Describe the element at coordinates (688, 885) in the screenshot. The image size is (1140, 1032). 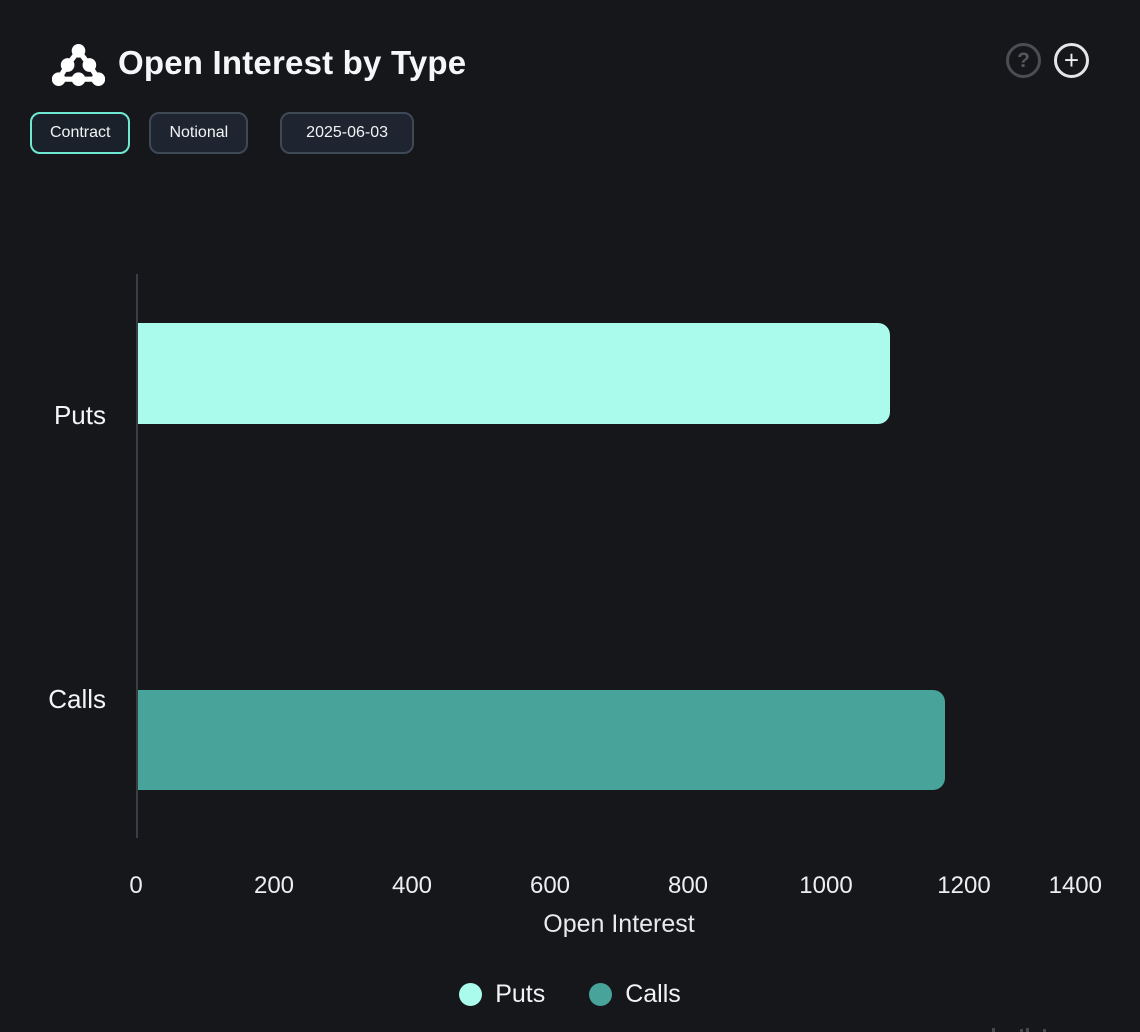
I see `x-axis-tick-label: 800` at that location.